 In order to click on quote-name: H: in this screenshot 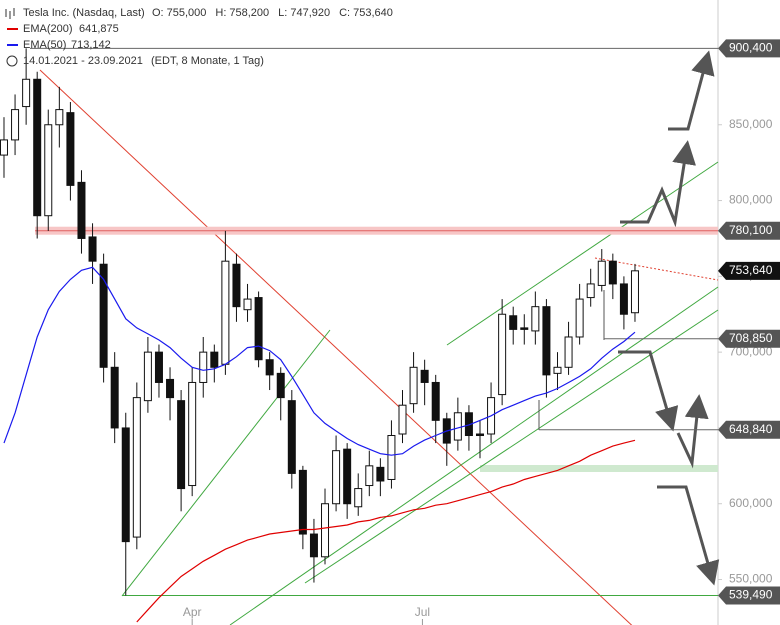, I will do `click(220, 13)`.